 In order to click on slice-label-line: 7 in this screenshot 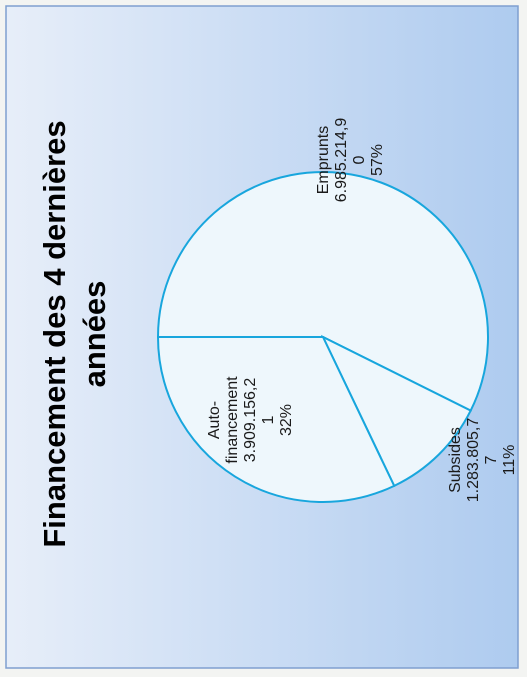, I will do `click(491, 459)`.